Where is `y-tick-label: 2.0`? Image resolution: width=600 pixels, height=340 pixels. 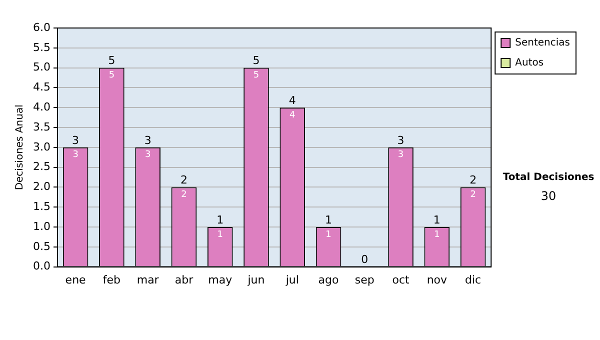 y-tick-label: 2.0 is located at coordinates (41, 187).